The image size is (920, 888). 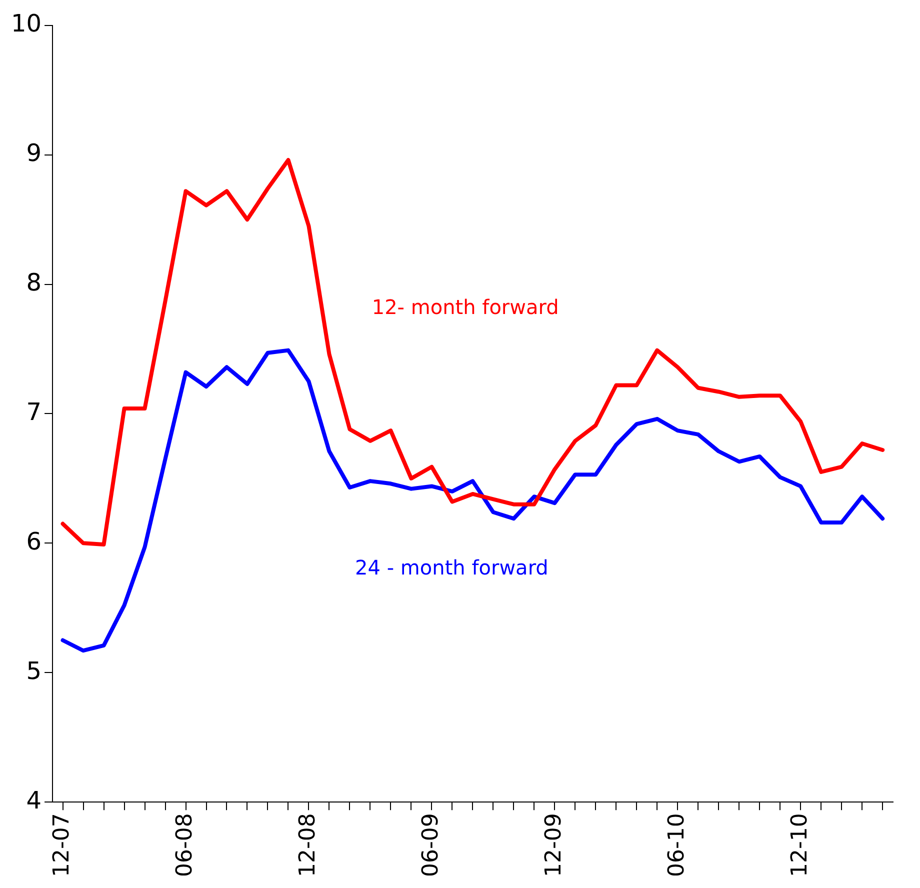 I want to click on y-tick-label: 5, so click(x=34, y=670).